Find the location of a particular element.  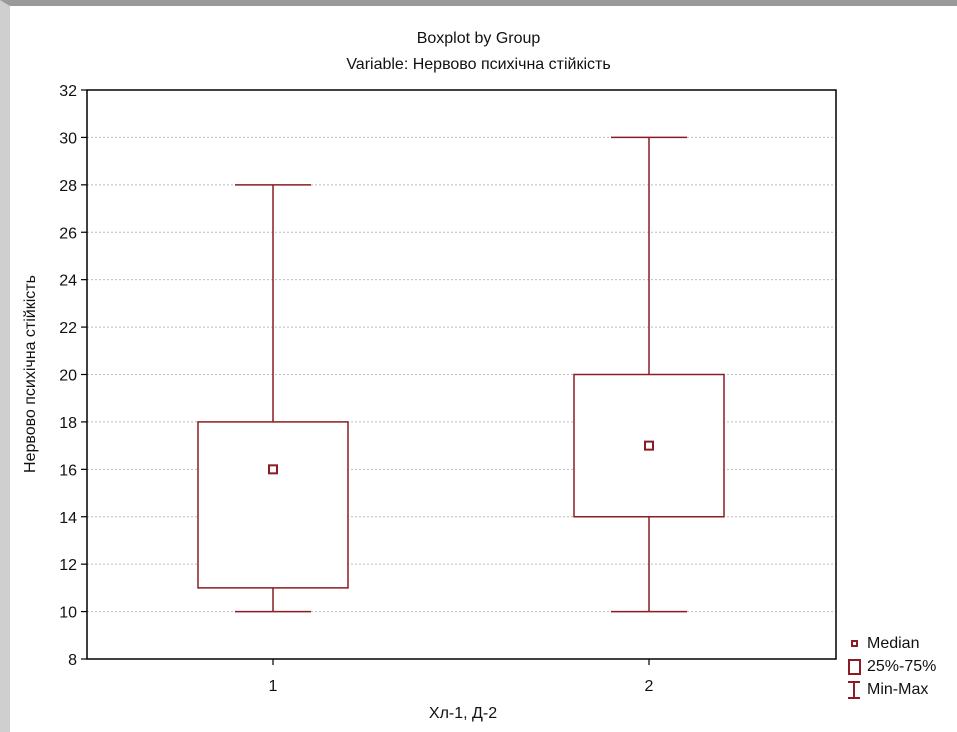

y-tick-label: 20 is located at coordinates (68, 376).